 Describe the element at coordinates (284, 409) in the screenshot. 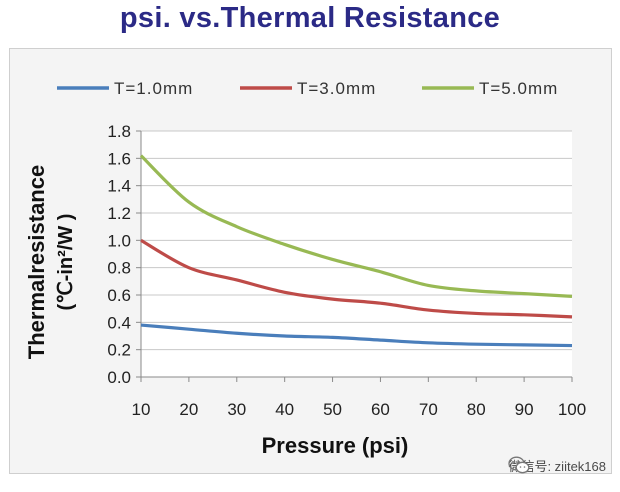

I see `x-tick-label: 40` at that location.